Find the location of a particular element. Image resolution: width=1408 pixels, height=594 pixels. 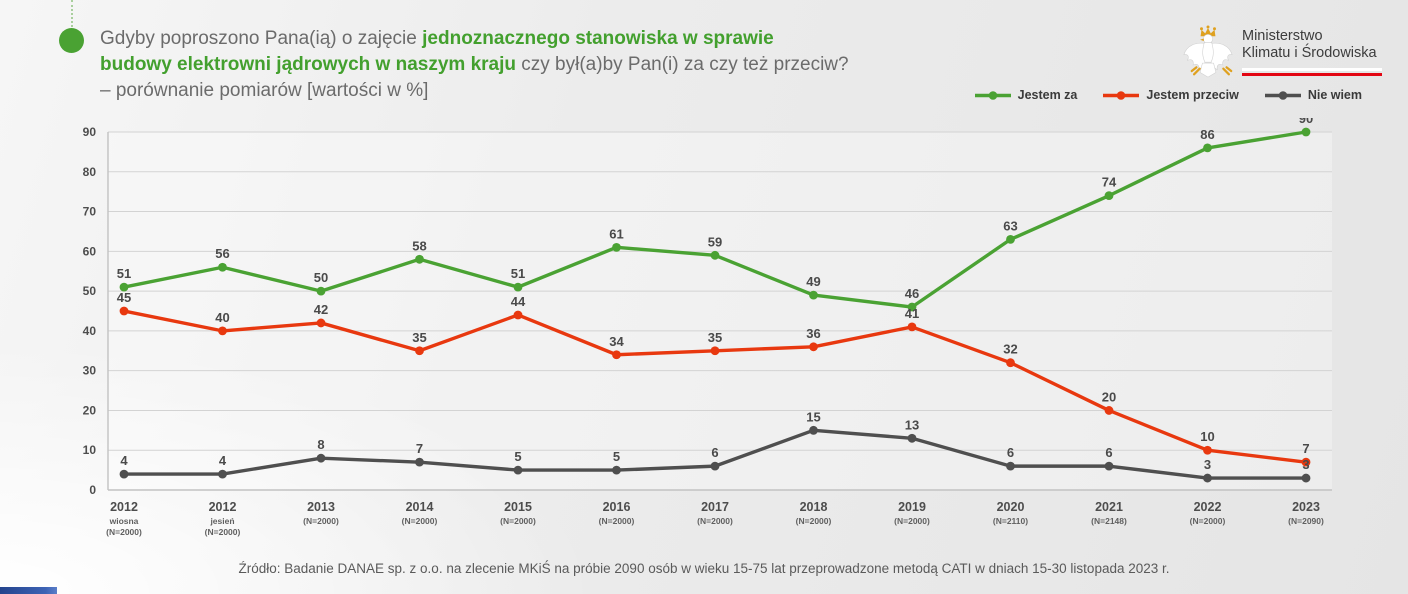

legend-item-nie-wiem: Nie wiem is located at coordinates (1313, 95).